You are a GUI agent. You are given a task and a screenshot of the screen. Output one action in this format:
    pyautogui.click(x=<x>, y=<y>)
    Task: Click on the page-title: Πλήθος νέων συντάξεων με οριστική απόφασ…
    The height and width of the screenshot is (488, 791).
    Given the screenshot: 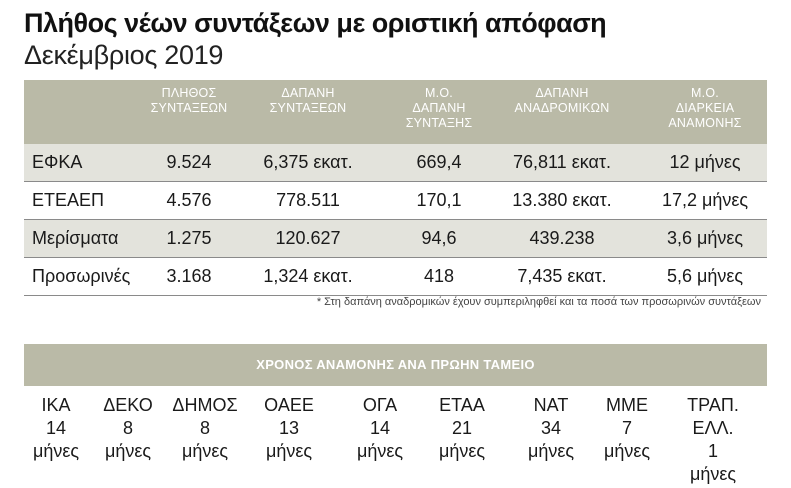 What is the action you would take?
    pyautogui.click(x=315, y=23)
    